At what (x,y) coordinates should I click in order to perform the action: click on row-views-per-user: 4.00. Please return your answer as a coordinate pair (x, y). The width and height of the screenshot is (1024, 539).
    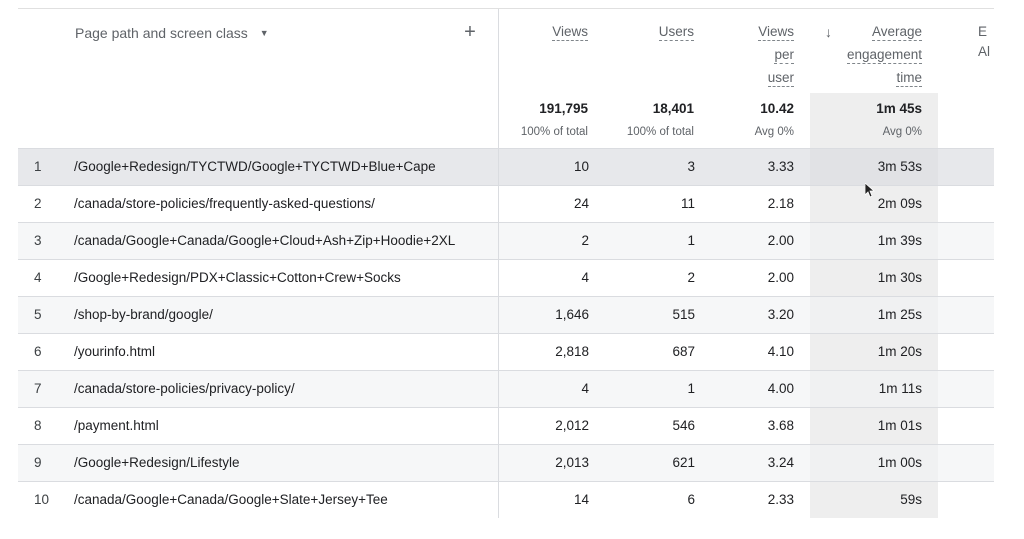
    Looking at the image, I should click on (780, 388).